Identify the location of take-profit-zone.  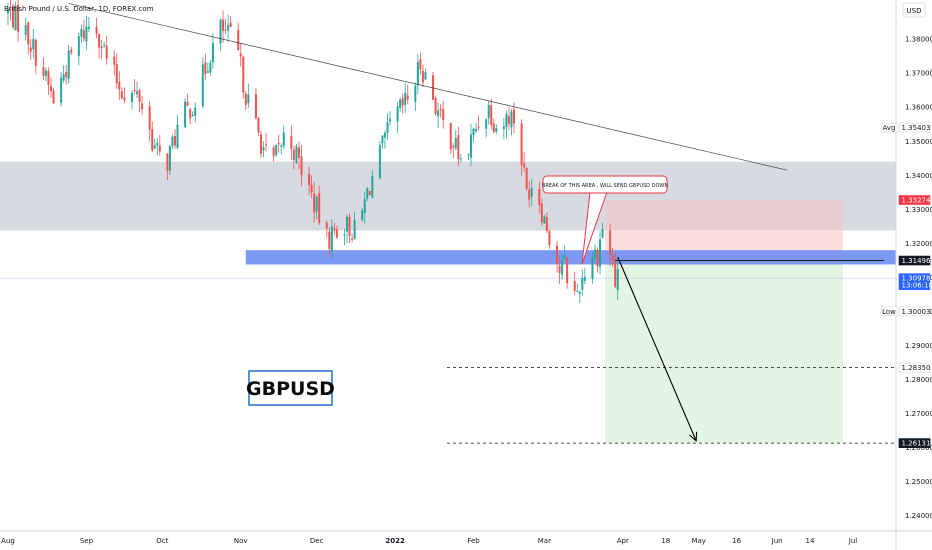
(724, 352).